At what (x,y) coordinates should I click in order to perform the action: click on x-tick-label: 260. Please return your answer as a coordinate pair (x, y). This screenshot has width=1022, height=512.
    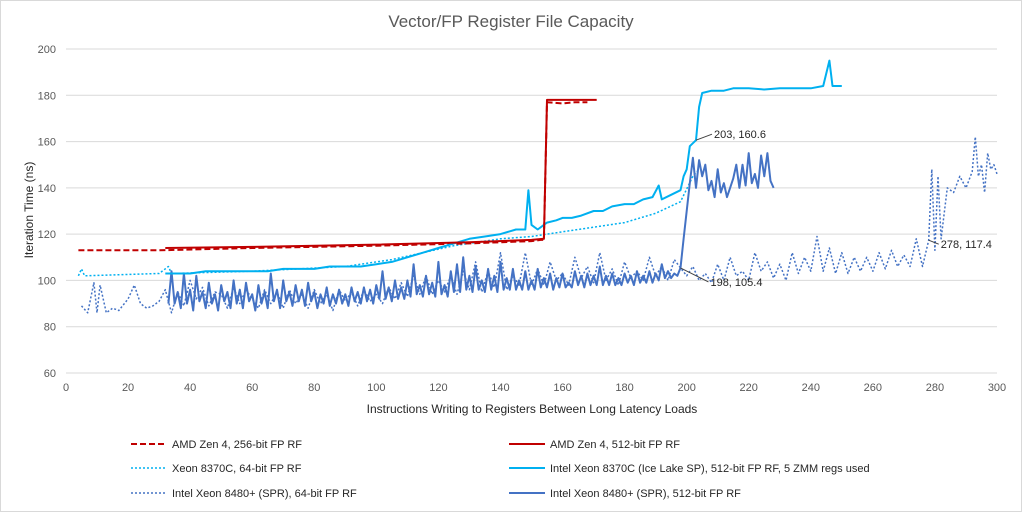
    Looking at the image, I should click on (873, 388).